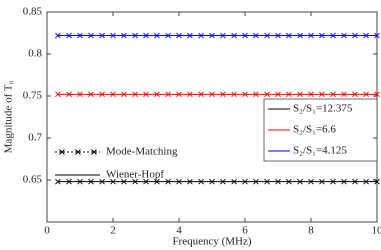 The width and height of the screenshot is (381, 250). What do you see at coordinates (320, 151) in the screenshot?
I see `legend-label: S₂/S₁=4.125` at bounding box center [320, 151].